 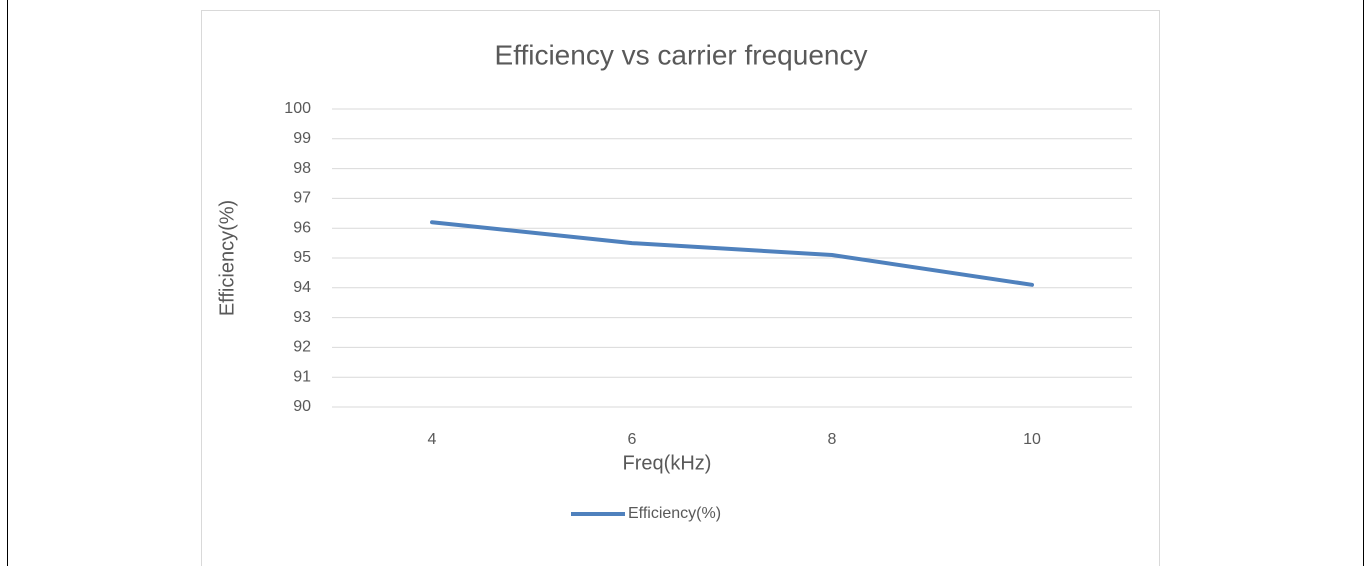 What do you see at coordinates (732, 253) in the screenshot?
I see `data-line` at bounding box center [732, 253].